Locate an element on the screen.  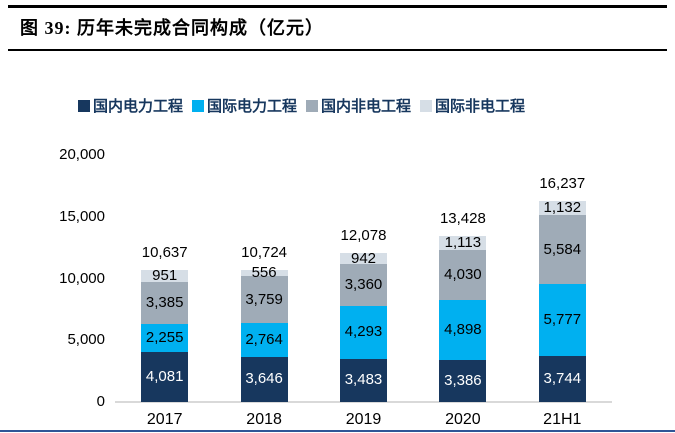
figure-bottom-rule is located at coordinates (337, 431).